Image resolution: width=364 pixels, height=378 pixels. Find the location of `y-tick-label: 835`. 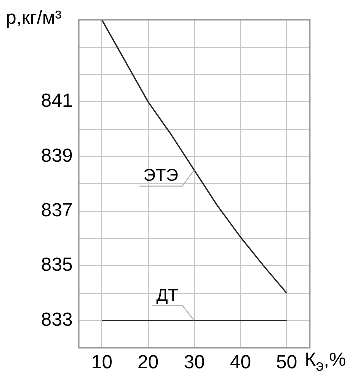

y-tick-label: 835 is located at coordinates (57, 265).